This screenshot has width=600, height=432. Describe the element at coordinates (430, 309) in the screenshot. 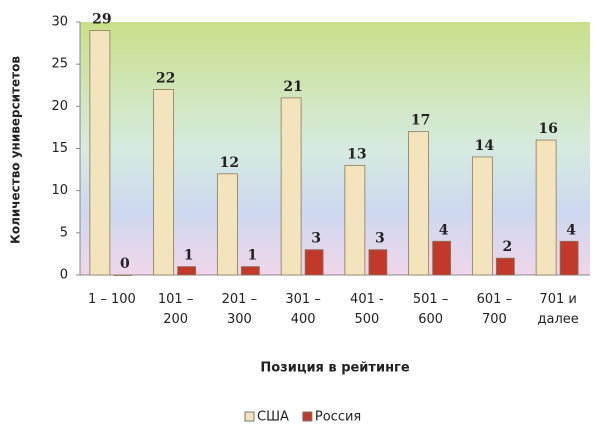

I see `x-tick-label: 501 – 600` at that location.